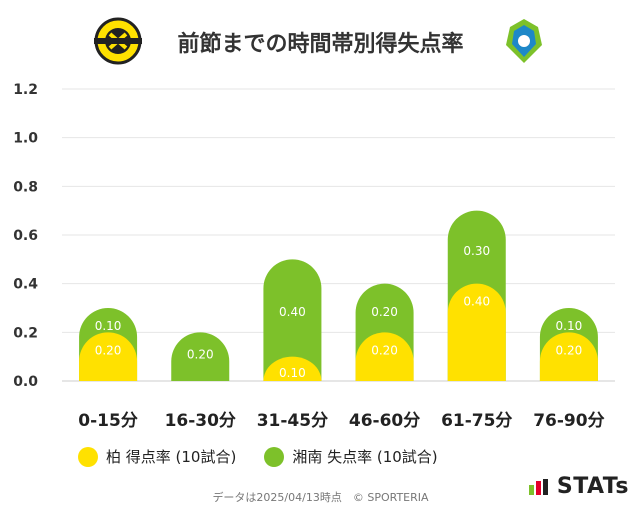 Image resolution: width=641 pixels, height=508 pixels. I want to click on legend-away-label: 湘南 失点率 (10試合), so click(365, 457).